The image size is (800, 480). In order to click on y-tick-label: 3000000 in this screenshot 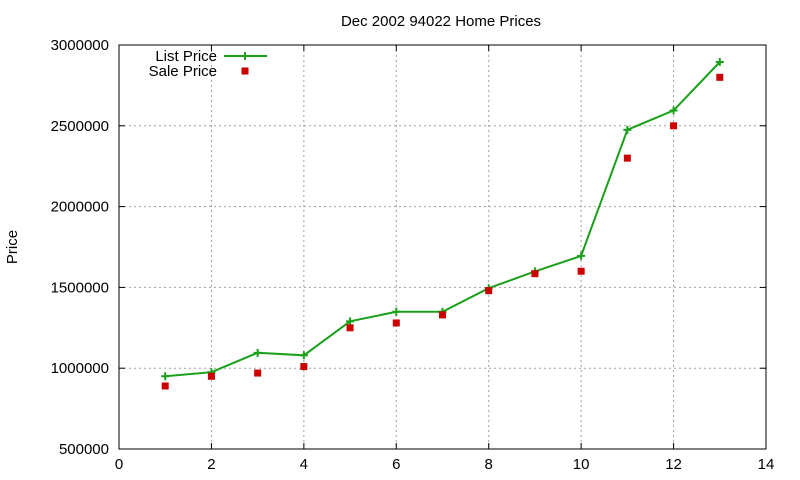, I will do `click(80, 45)`.